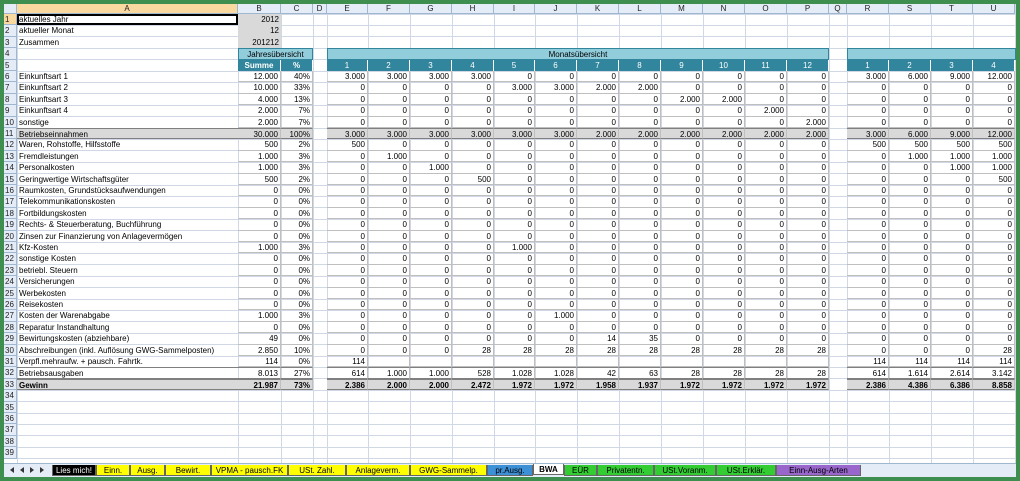 This screenshot has height=481, width=1020. What do you see at coordinates (910, 77) in the screenshot?
I see `cumulative-cell: 6.000` at bounding box center [910, 77].